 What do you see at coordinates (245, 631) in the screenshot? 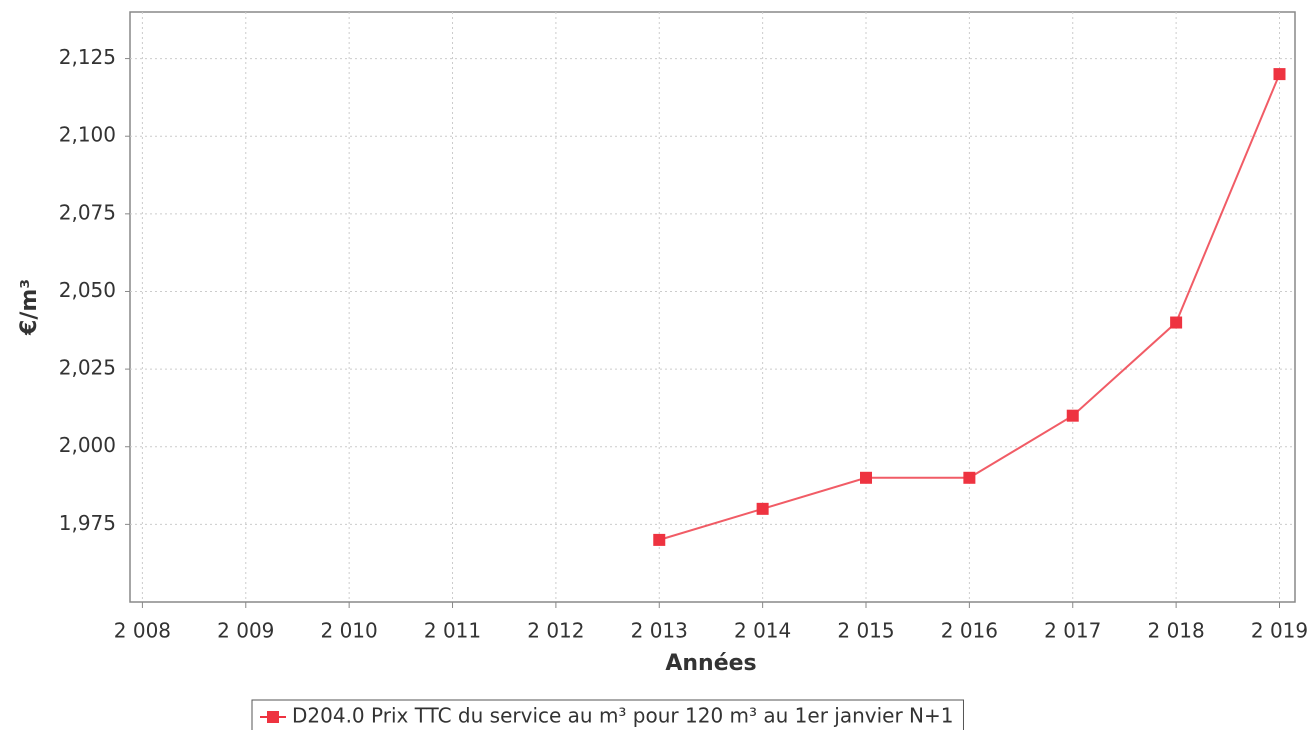
I see `x-tick-label: 2 009` at bounding box center [245, 631].